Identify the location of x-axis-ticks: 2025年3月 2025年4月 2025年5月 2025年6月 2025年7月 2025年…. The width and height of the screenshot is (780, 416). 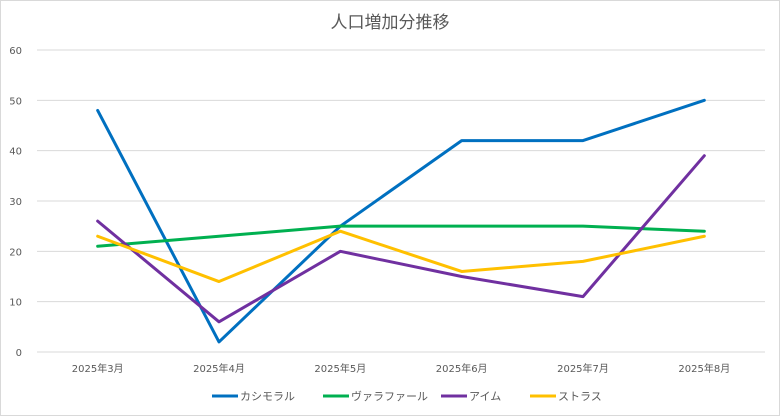
(401, 368).